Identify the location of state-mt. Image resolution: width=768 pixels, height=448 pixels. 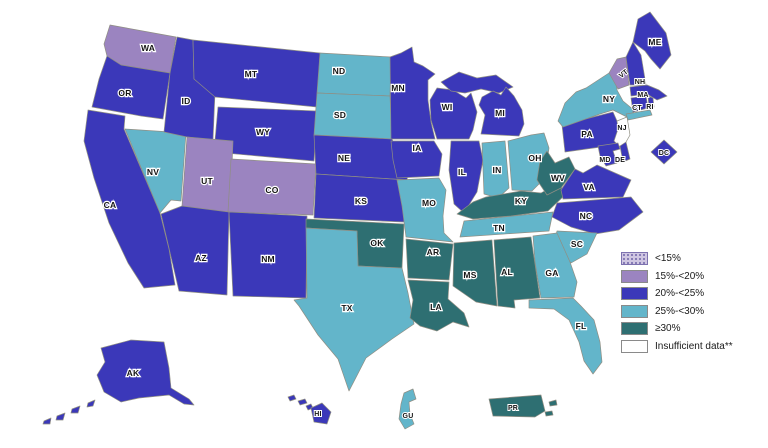
(256, 73).